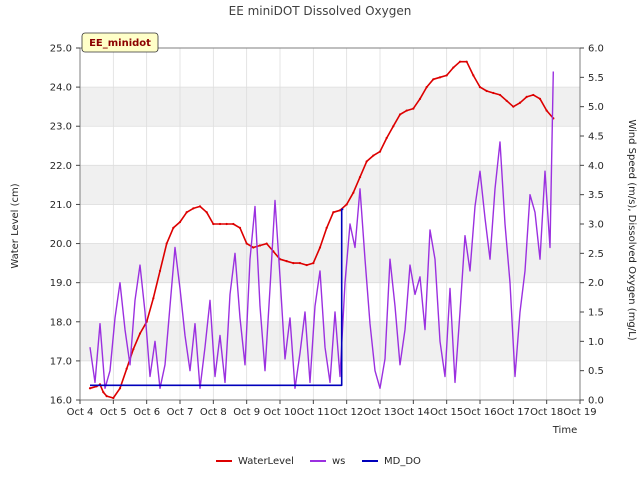 Image resolution: width=640 pixels, height=480 pixels. I want to click on x-tick-label: Oct 16, so click(479, 412).